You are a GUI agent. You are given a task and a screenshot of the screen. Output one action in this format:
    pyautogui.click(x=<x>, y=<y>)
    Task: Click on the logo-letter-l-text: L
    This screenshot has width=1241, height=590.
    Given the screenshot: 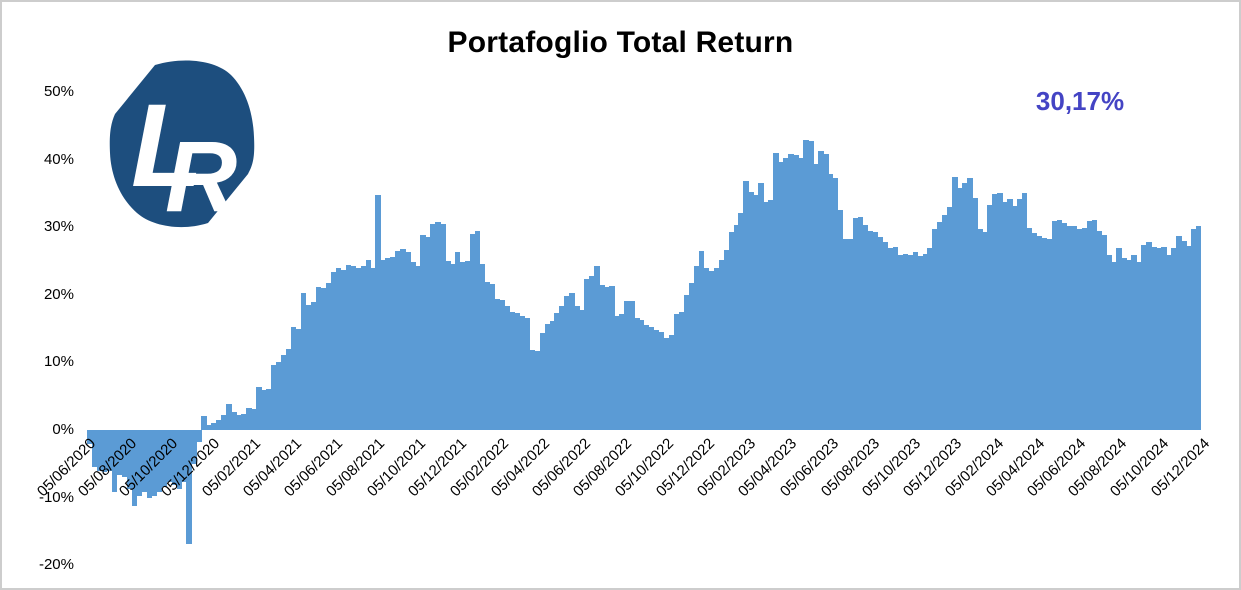 What is the action you would take?
    pyautogui.click(x=167, y=146)
    